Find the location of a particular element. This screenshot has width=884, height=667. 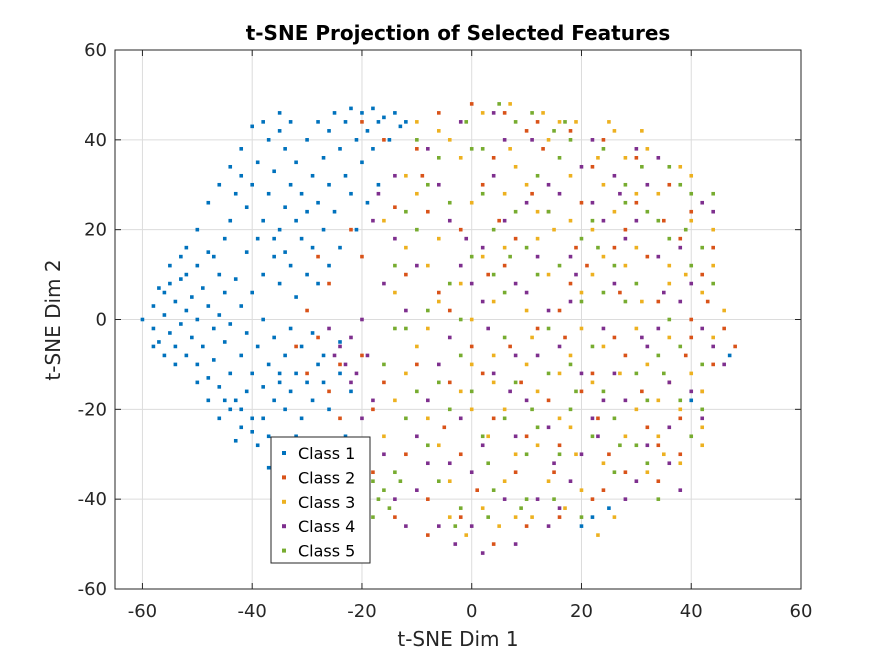

x-tick-label: 20 is located at coordinates (581, 611).